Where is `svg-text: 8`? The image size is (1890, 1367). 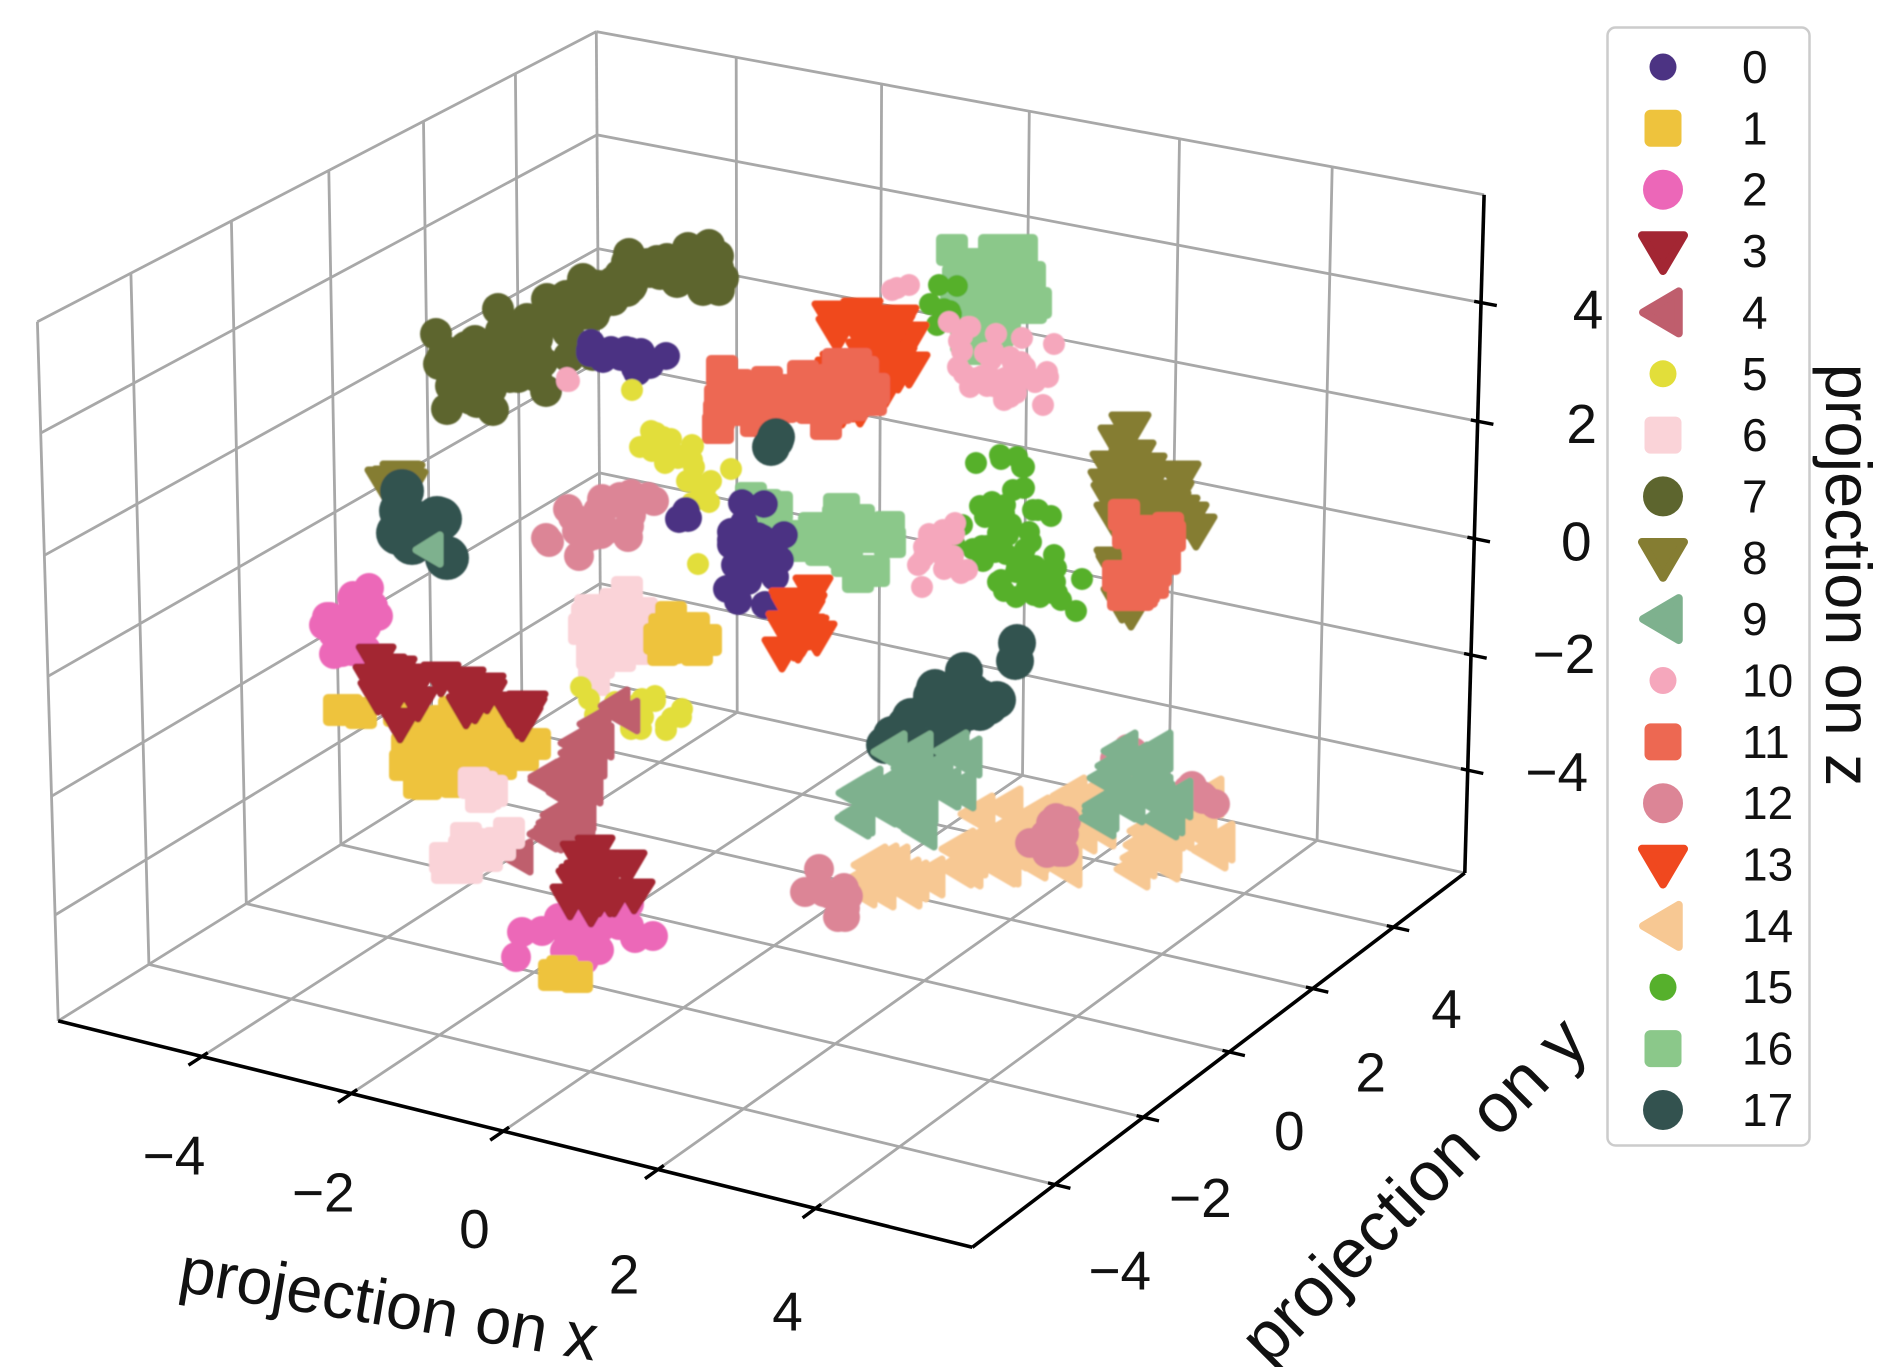
svg-text: 8 is located at coordinates (1755, 558).